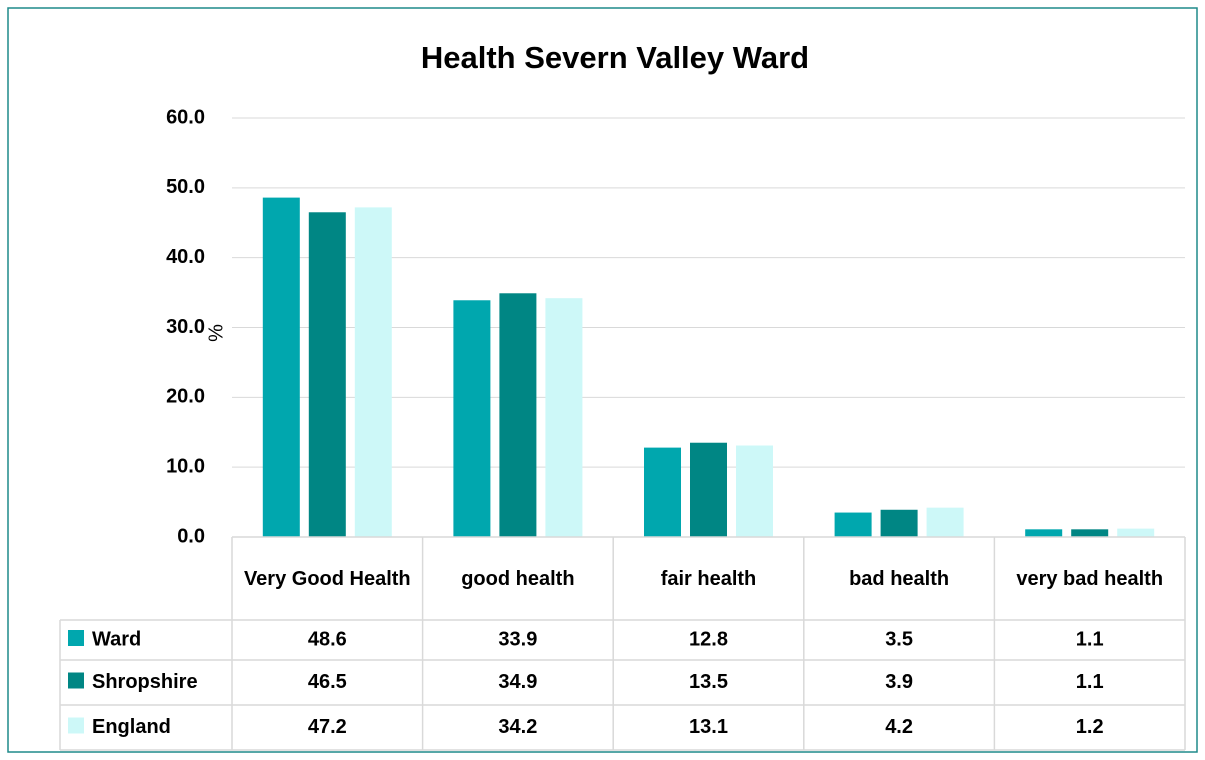 The width and height of the screenshot is (1205, 760). I want to click on y-tick-label: 20.0, so click(185, 397).